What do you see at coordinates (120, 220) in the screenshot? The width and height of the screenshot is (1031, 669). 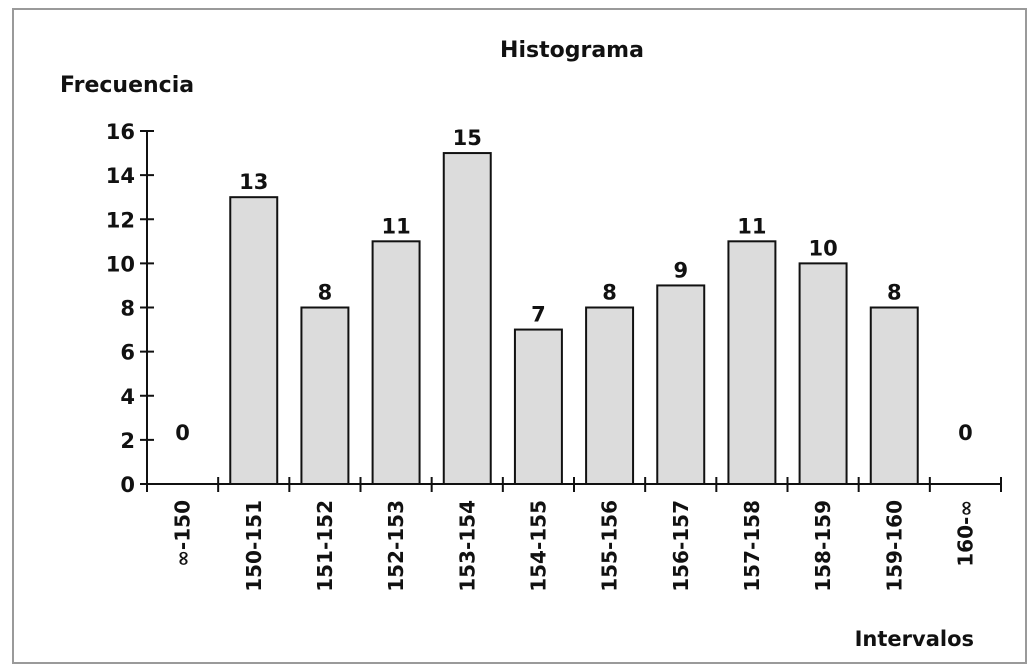 I see `y-tick-label: 12` at bounding box center [120, 220].